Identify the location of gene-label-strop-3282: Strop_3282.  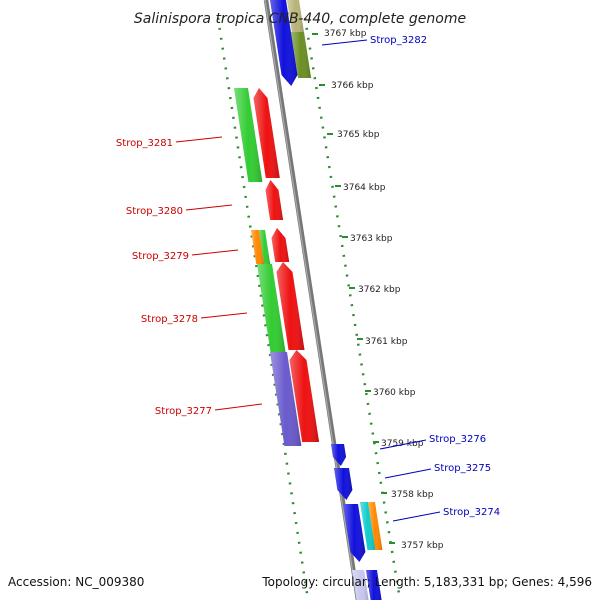
(398, 40).